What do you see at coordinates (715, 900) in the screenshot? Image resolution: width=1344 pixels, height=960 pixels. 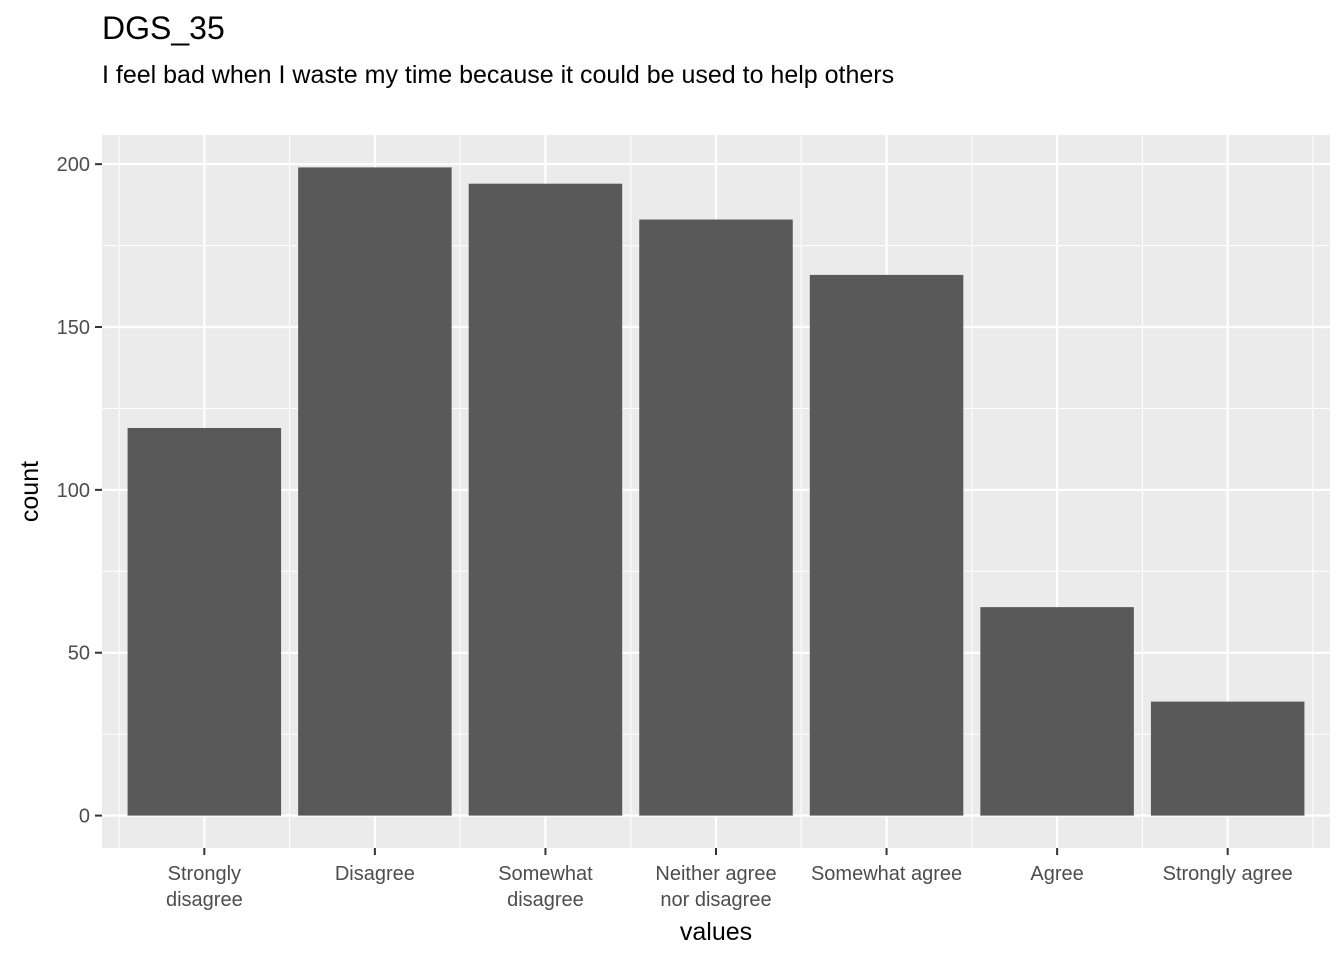 I see `x-tick-label-line: nor disagree` at bounding box center [715, 900].